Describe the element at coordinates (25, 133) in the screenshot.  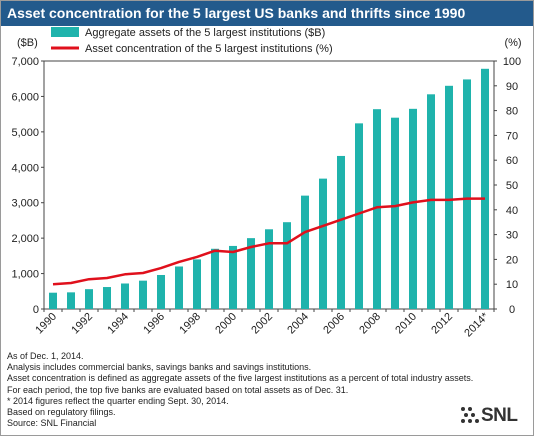
I see `left-tick-label: 5,000` at that location.